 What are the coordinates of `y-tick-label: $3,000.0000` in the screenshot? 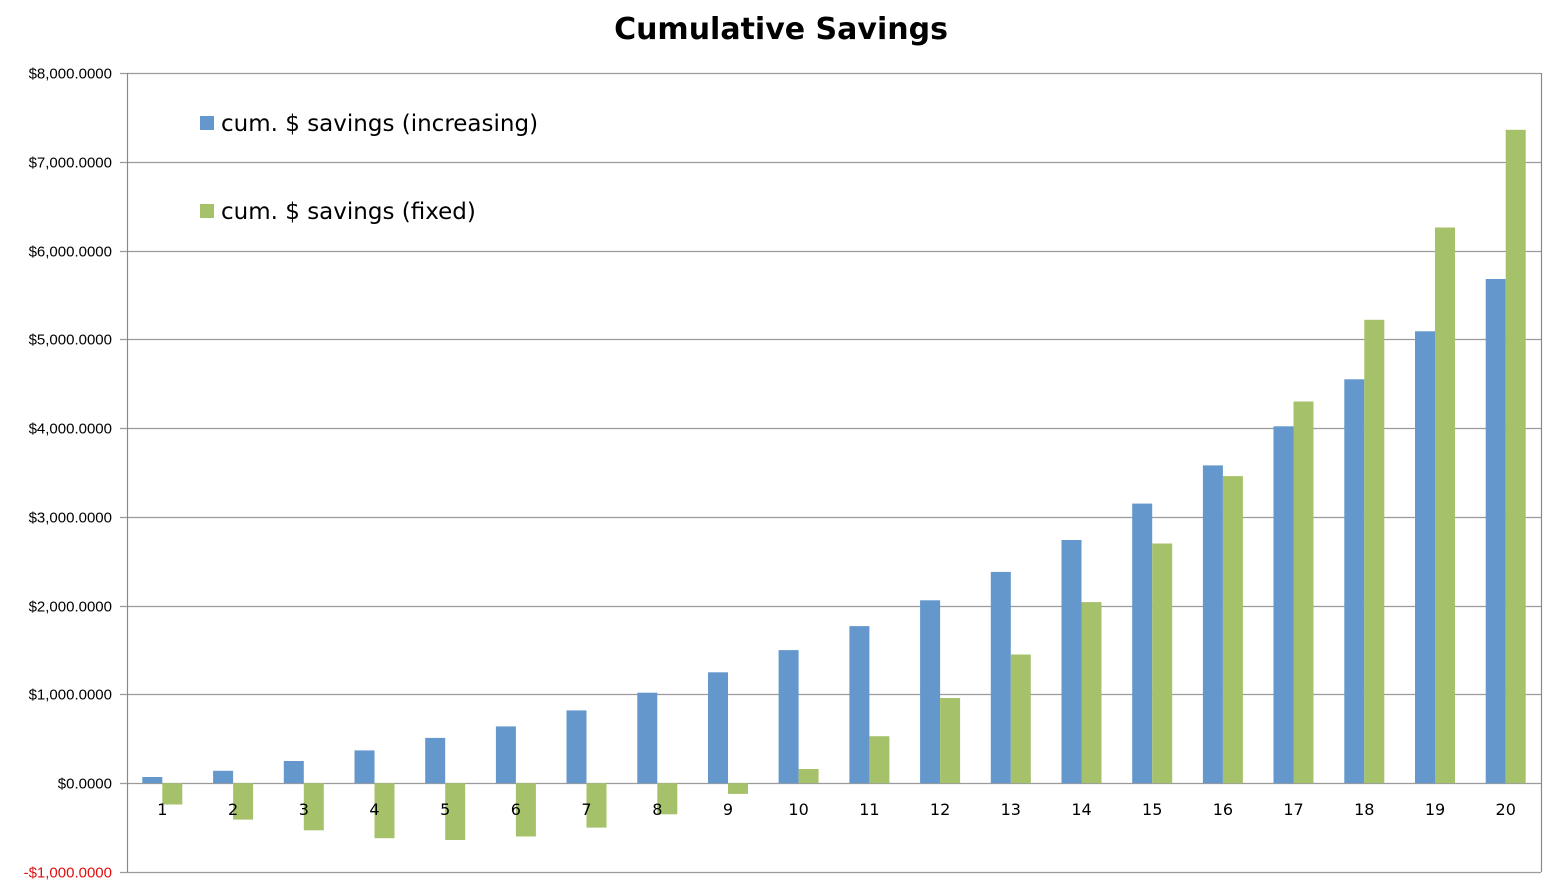 It's located at (70, 518).